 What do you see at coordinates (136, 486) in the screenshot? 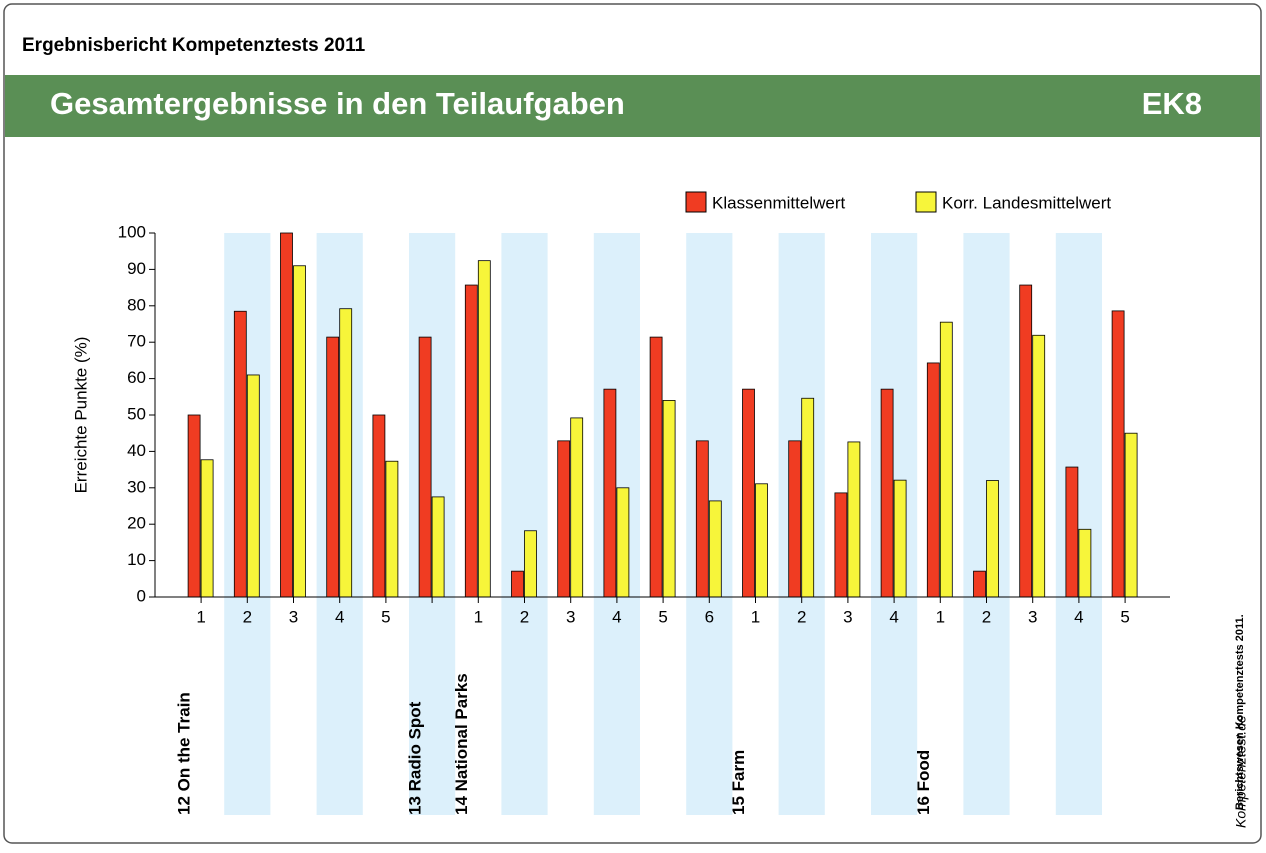
I see `y-tick-label: 30` at bounding box center [136, 486].